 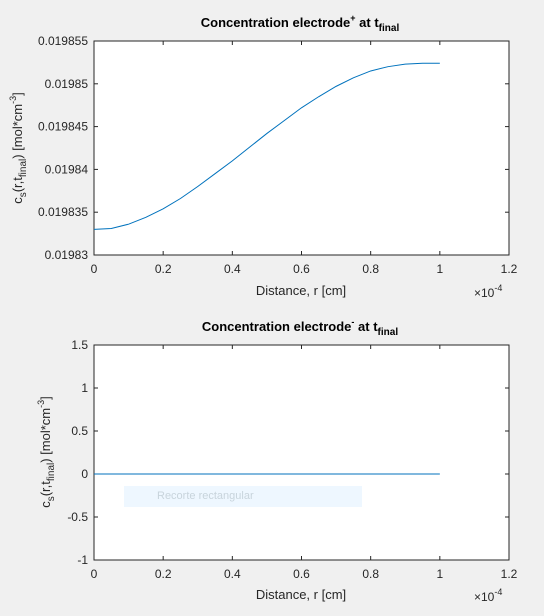 What do you see at coordinates (439, 574) in the screenshot?
I see `x-tick-label-bottom: 1` at bounding box center [439, 574].